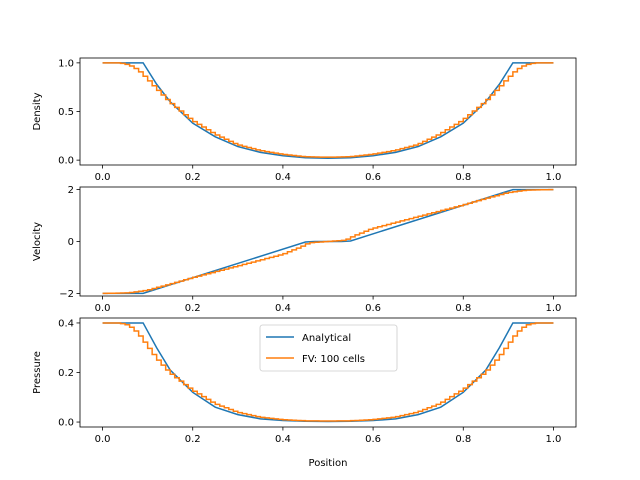  I want to click on y-axis-label: Velocity, so click(37, 241).